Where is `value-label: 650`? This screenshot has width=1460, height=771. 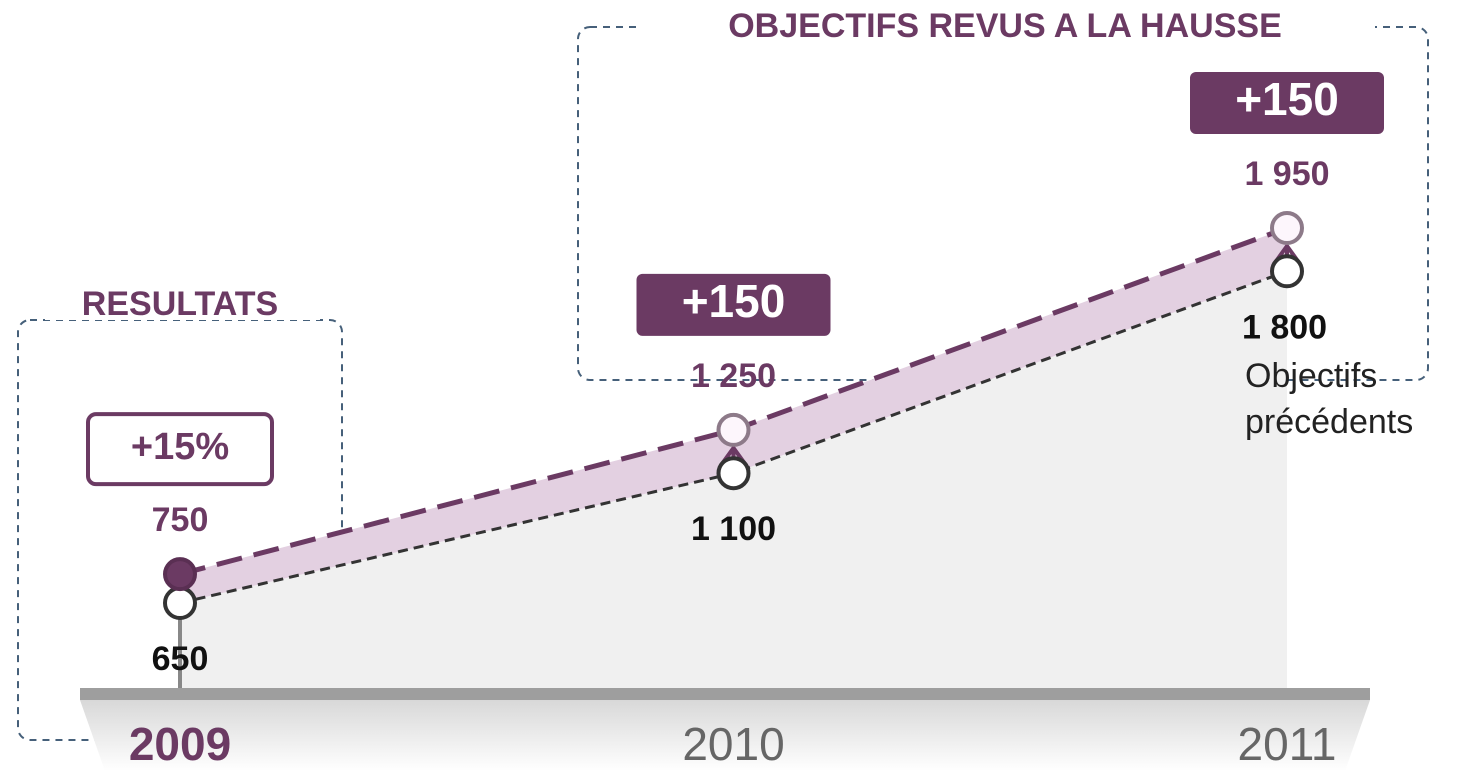 value-label: 650 is located at coordinates (180, 659).